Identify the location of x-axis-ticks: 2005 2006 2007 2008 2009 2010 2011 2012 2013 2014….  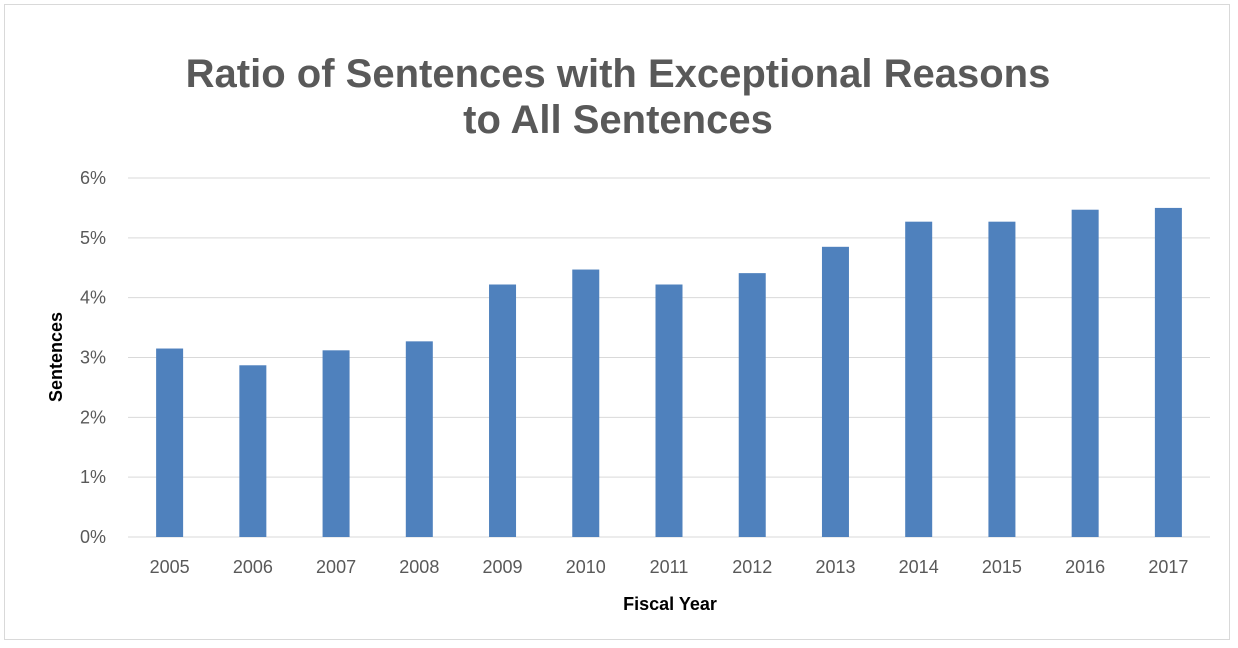
(669, 567).